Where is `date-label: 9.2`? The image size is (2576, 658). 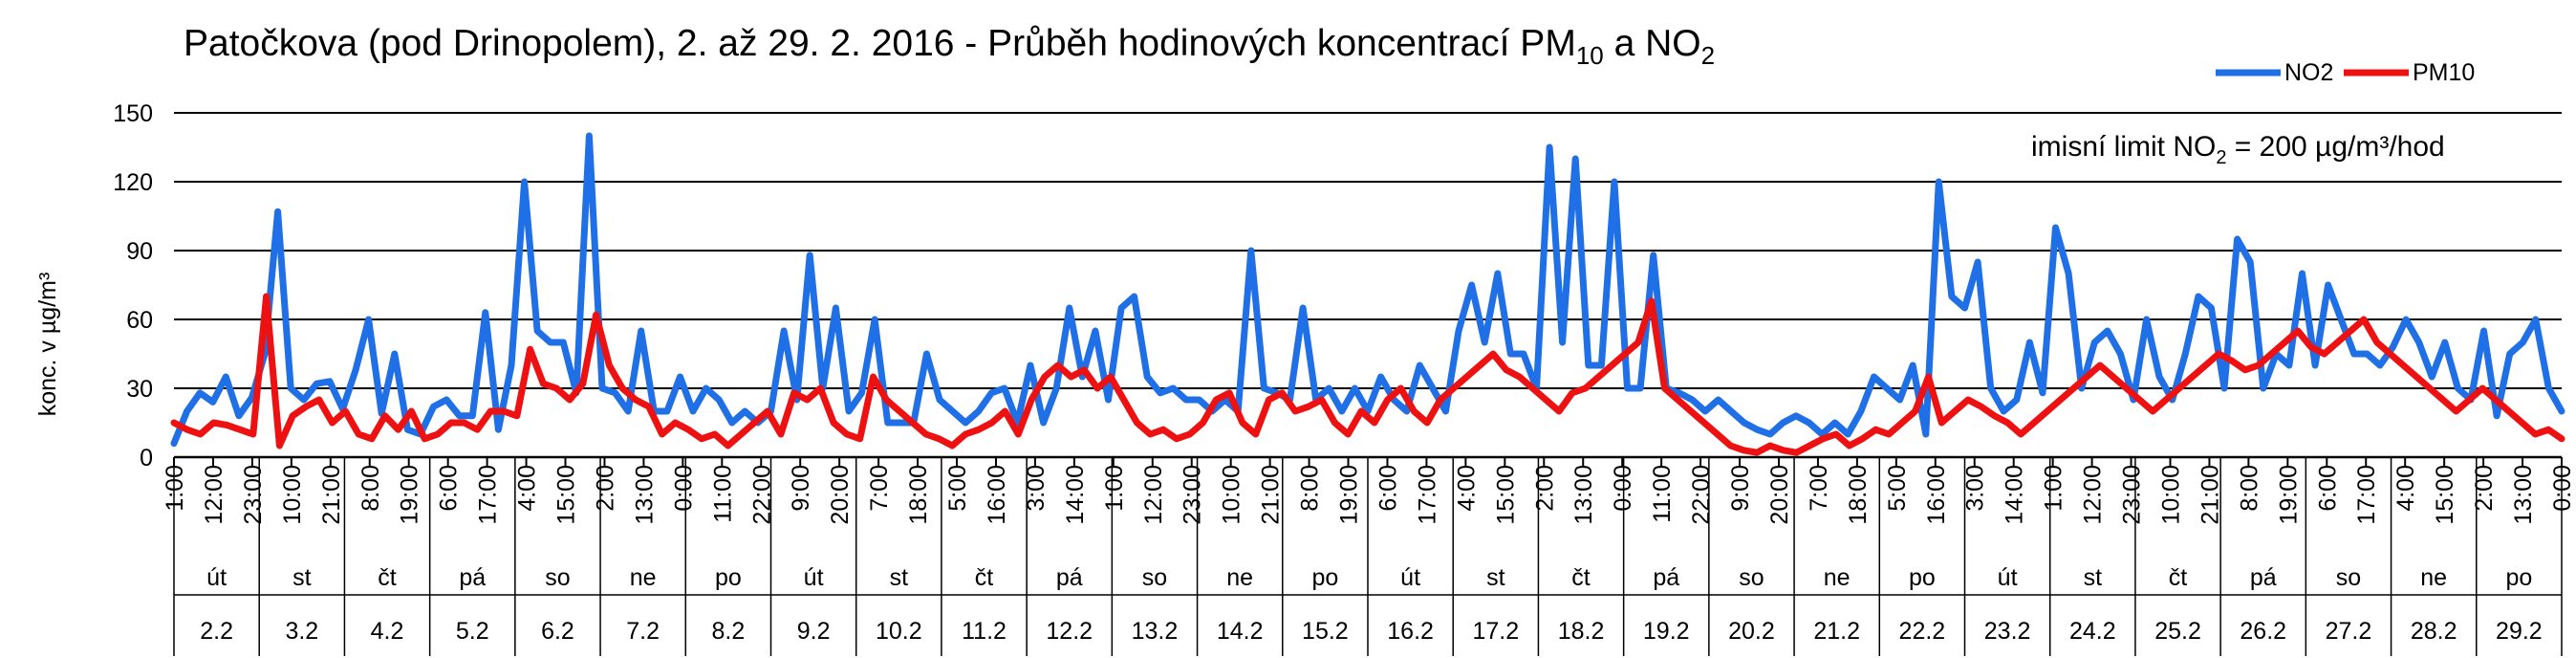 date-label: 9.2 is located at coordinates (814, 631).